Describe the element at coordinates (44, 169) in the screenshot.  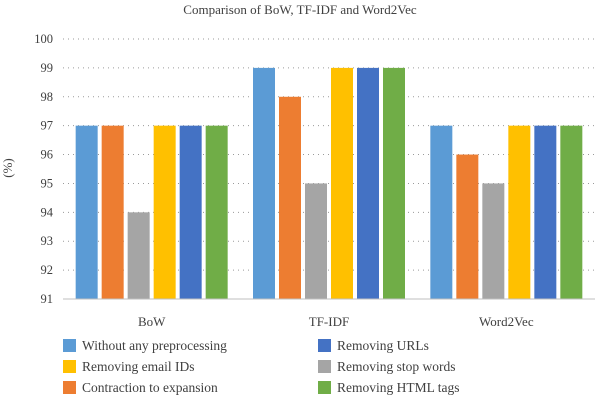
I see `y-tick-labels: 91 92 93 94 95 96 97 98 99 100` at that location.